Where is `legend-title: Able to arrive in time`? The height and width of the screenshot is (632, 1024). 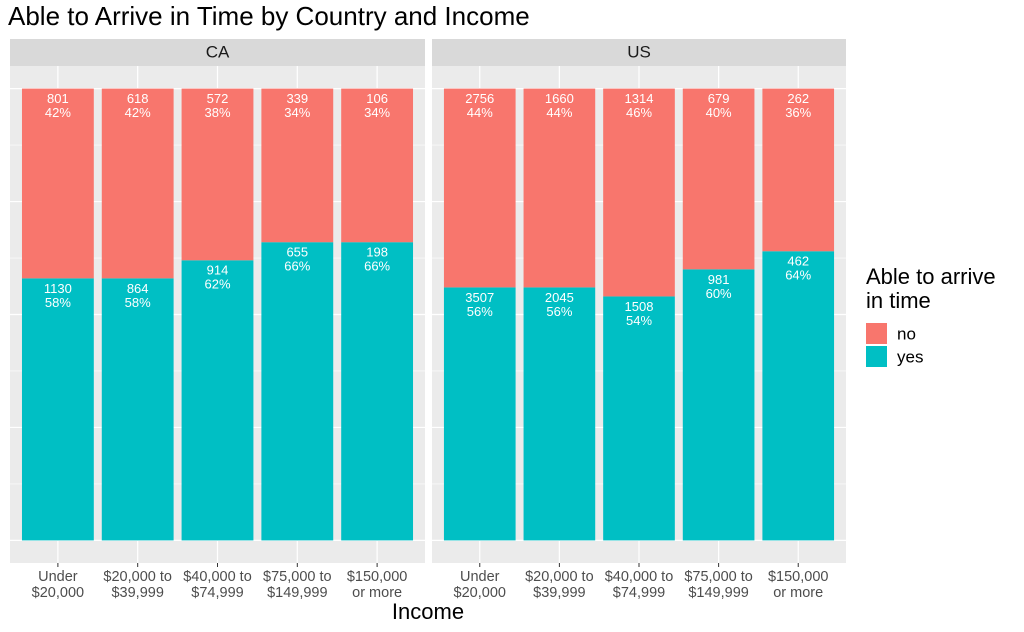
legend-title: Able to arrive in time is located at coordinates (931, 288).